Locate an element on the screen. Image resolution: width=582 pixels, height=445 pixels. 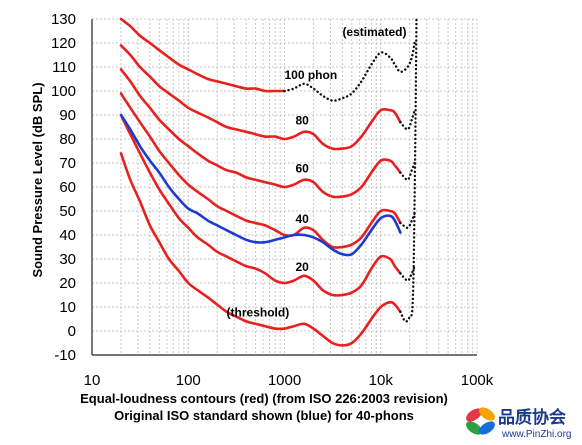
series-line-40-estimated is located at coordinates (407, 220).